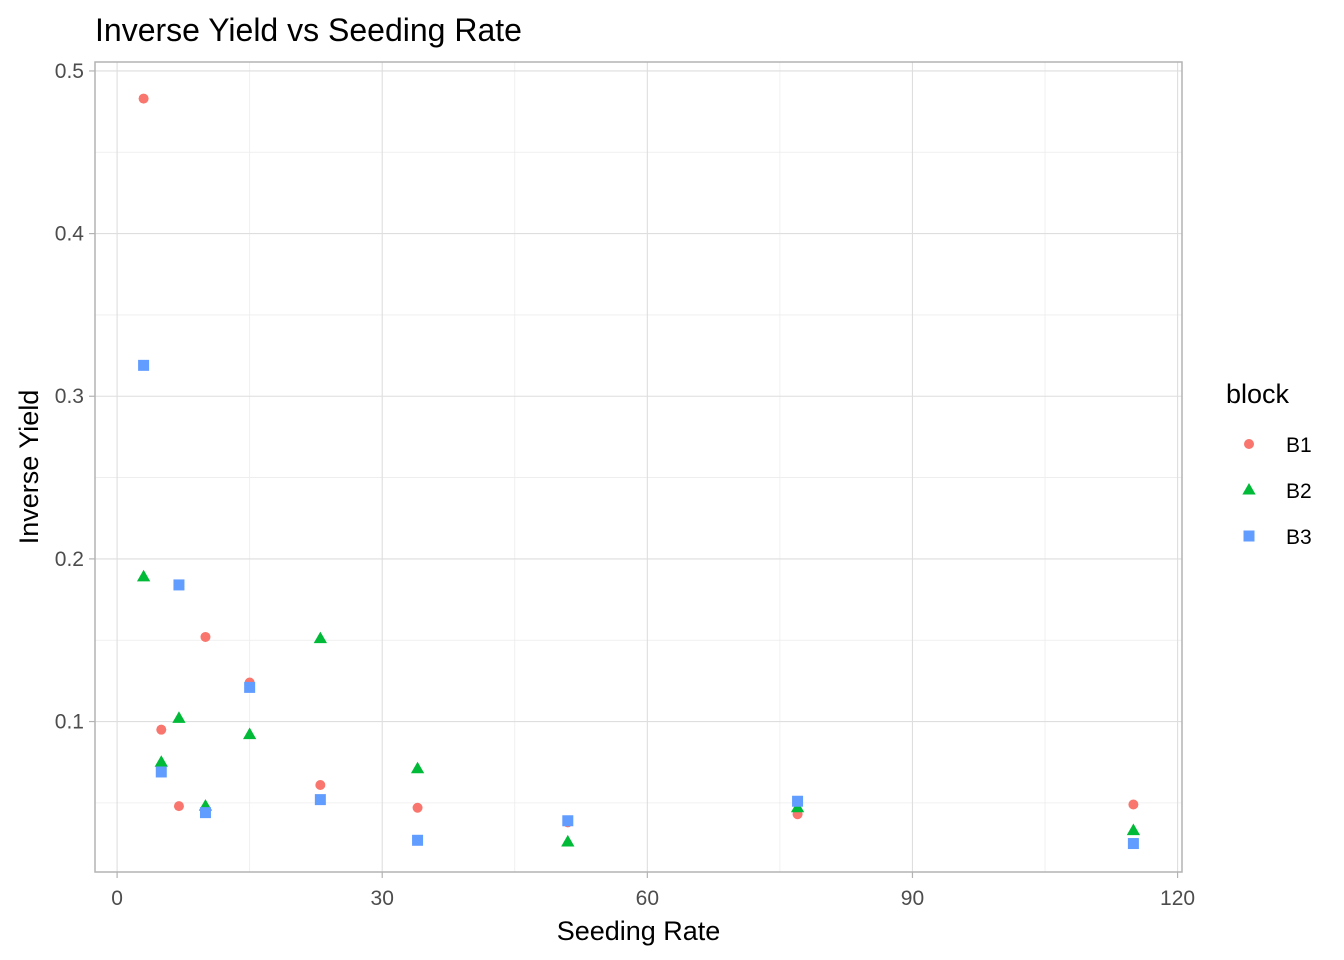 The height and width of the screenshot is (960, 1344). What do you see at coordinates (912, 898) in the screenshot?
I see `x-tick-label: 90` at bounding box center [912, 898].